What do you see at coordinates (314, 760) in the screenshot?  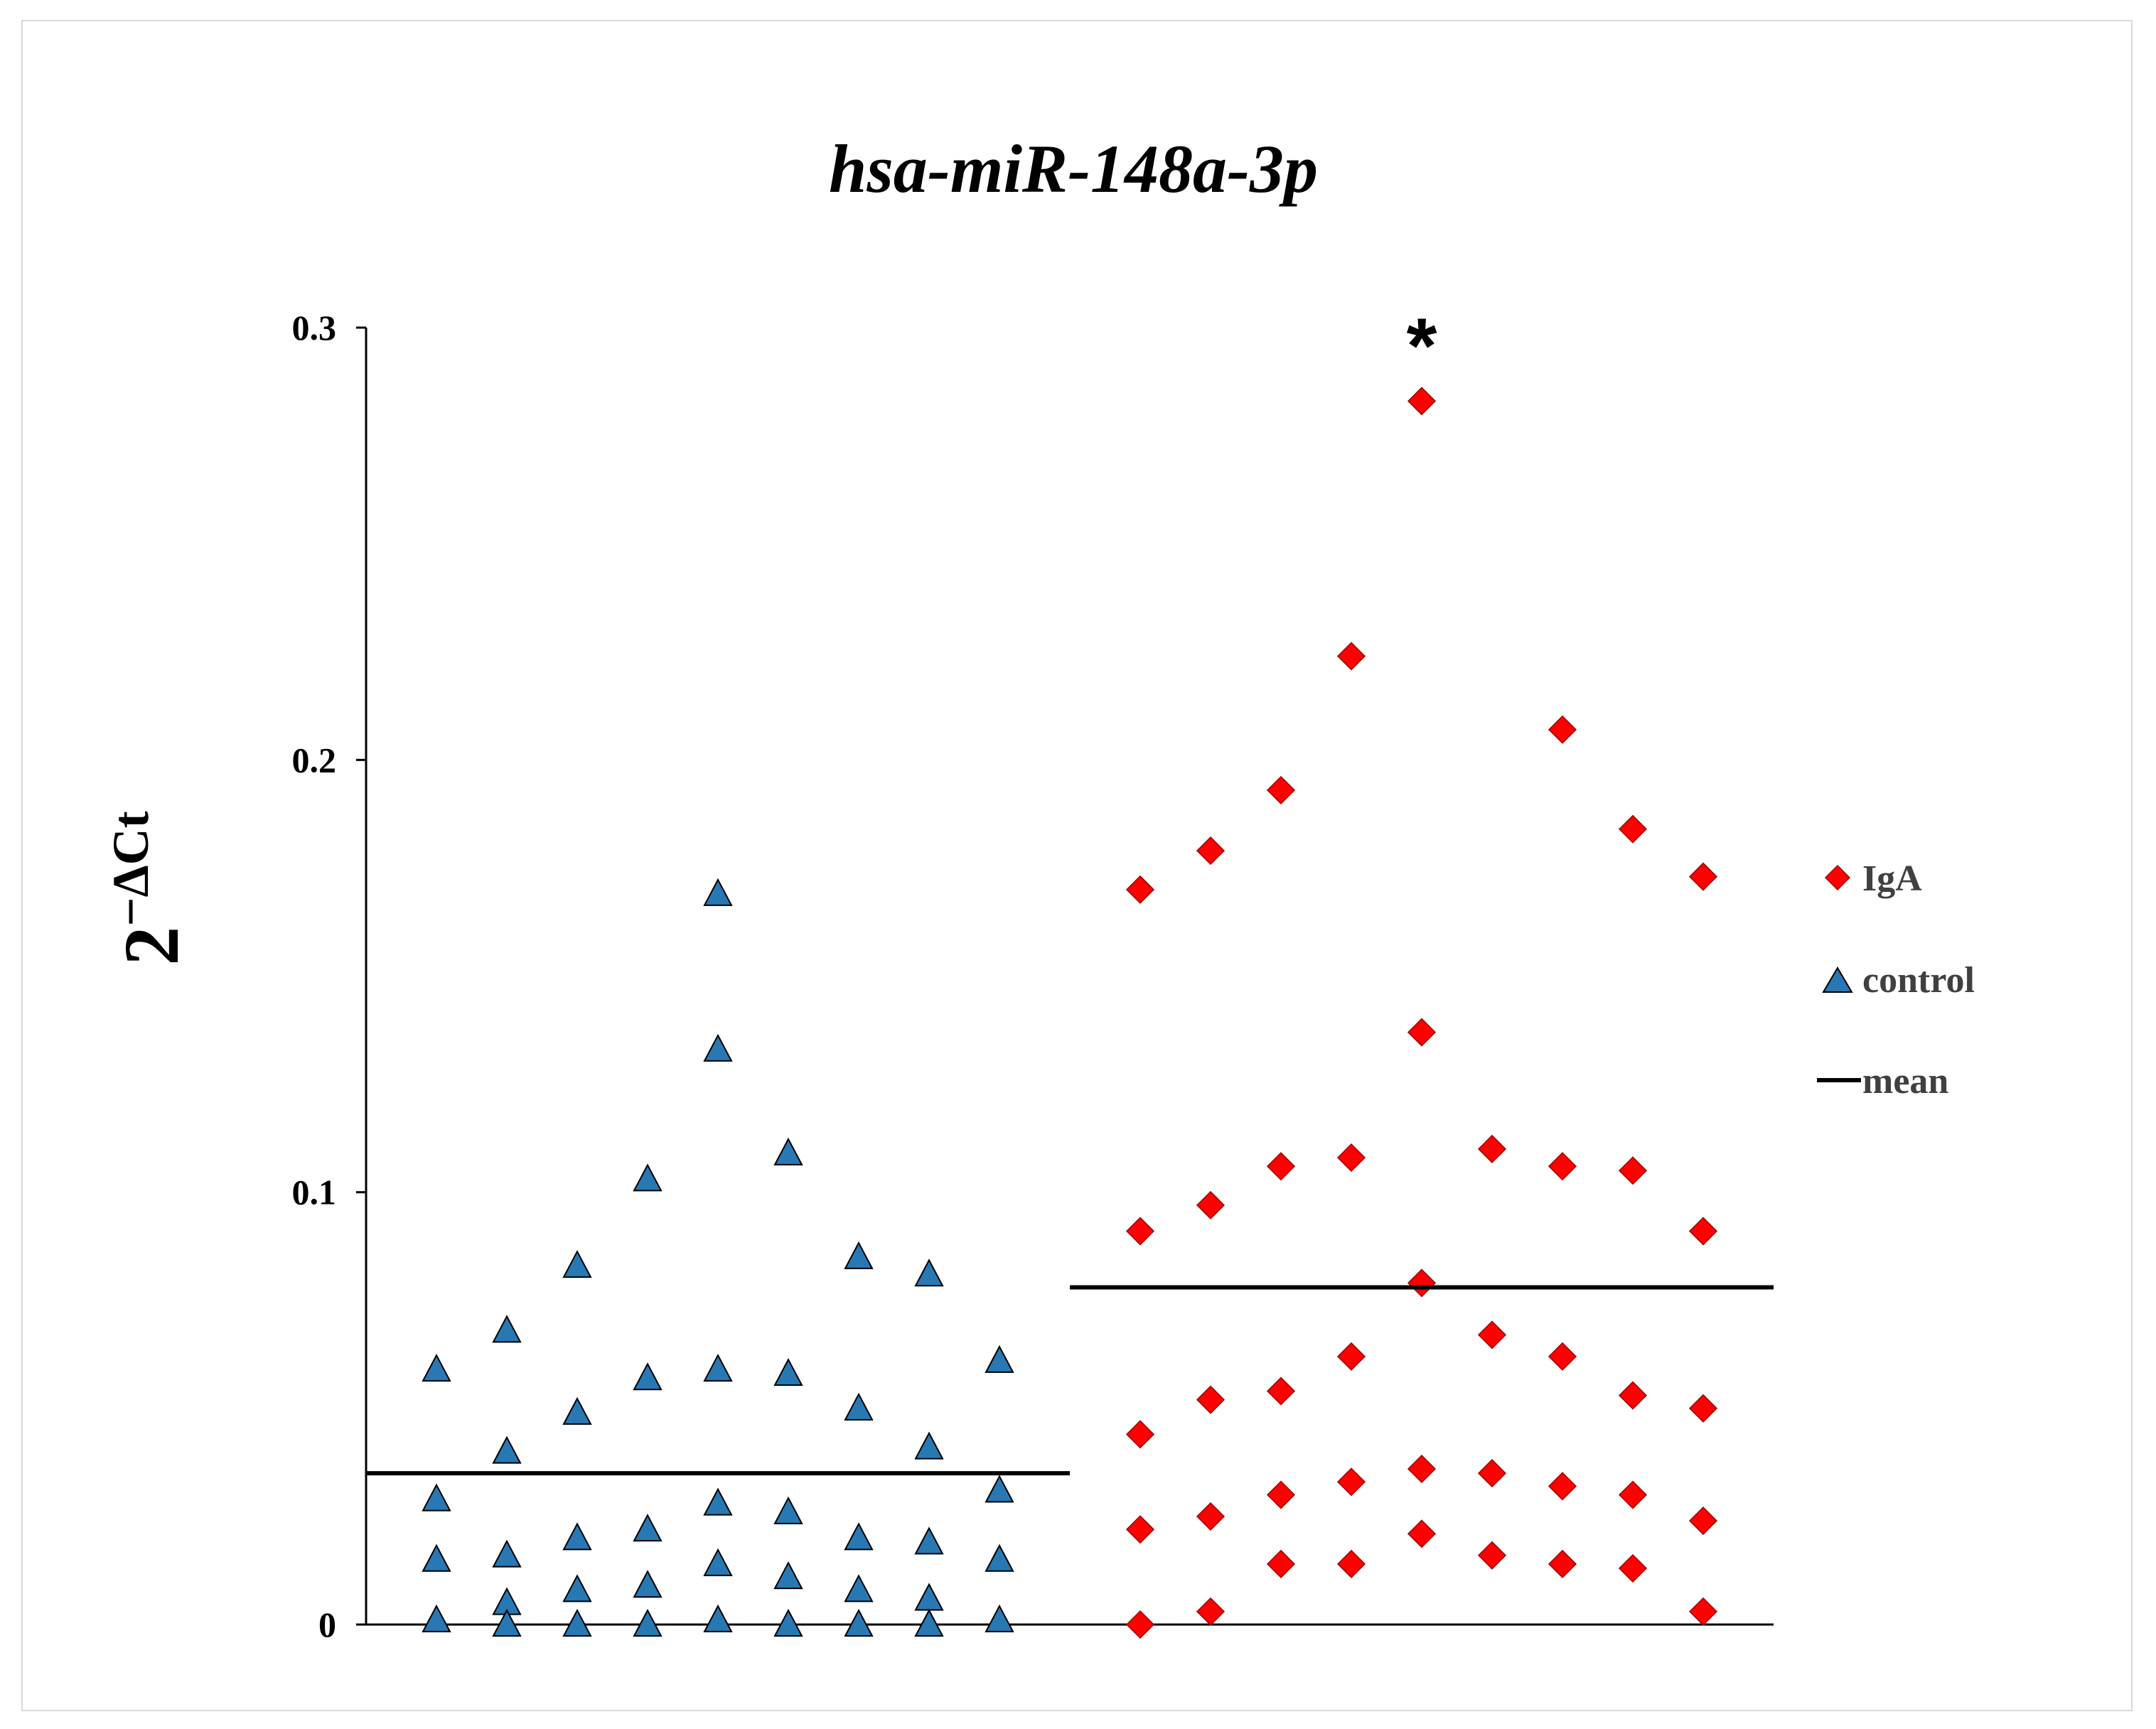 I see `y-tick-label: 0.2` at bounding box center [314, 760].